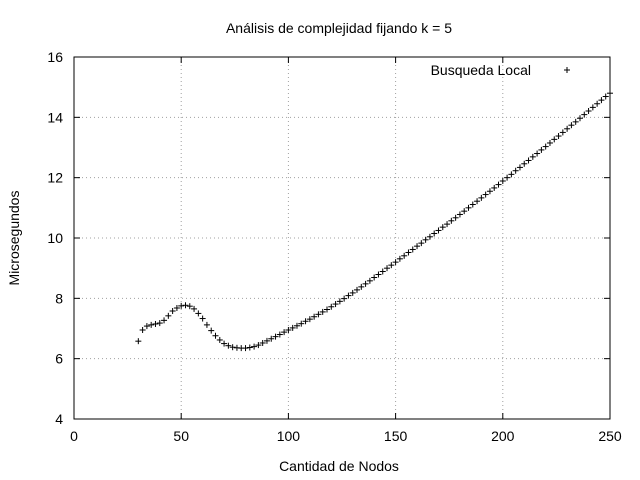  I want to click on y-tick-label: 12, so click(55, 178).